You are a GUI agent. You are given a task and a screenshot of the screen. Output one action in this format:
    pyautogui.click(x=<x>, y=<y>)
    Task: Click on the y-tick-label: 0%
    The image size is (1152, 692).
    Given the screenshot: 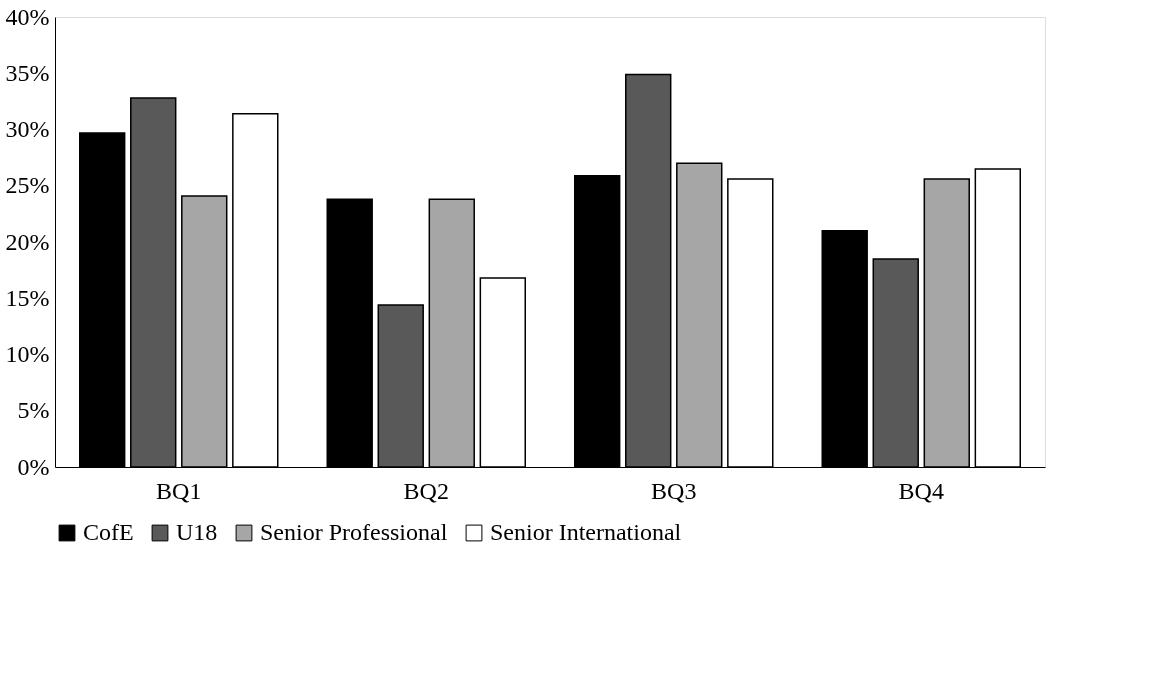 What is the action you would take?
    pyautogui.click(x=33, y=466)
    